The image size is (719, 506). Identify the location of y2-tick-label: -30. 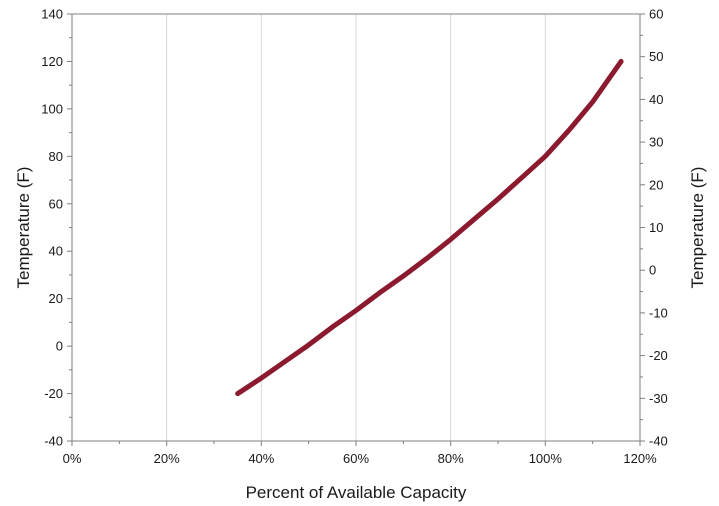
(658, 398).